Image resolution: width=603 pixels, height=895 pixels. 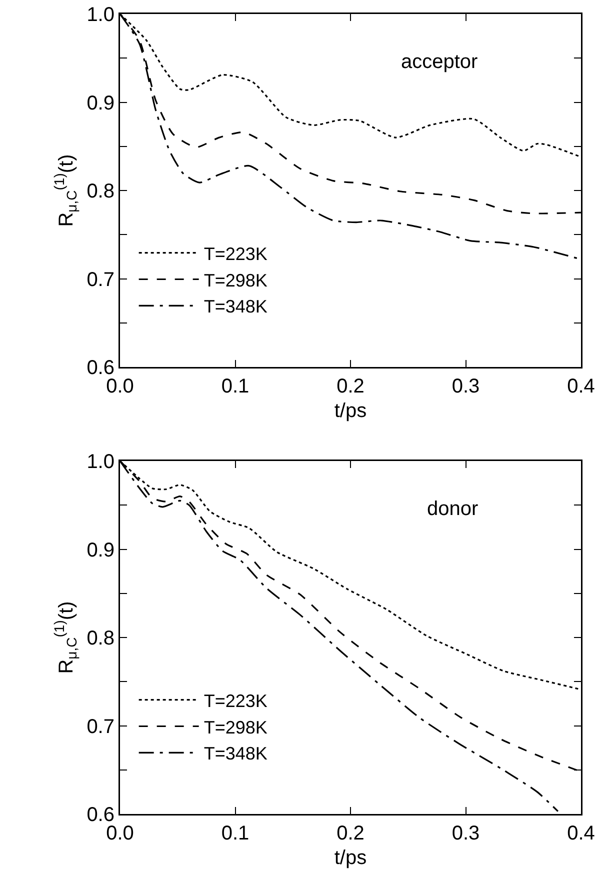 I want to click on annotation: acceptor, so click(x=439, y=62).